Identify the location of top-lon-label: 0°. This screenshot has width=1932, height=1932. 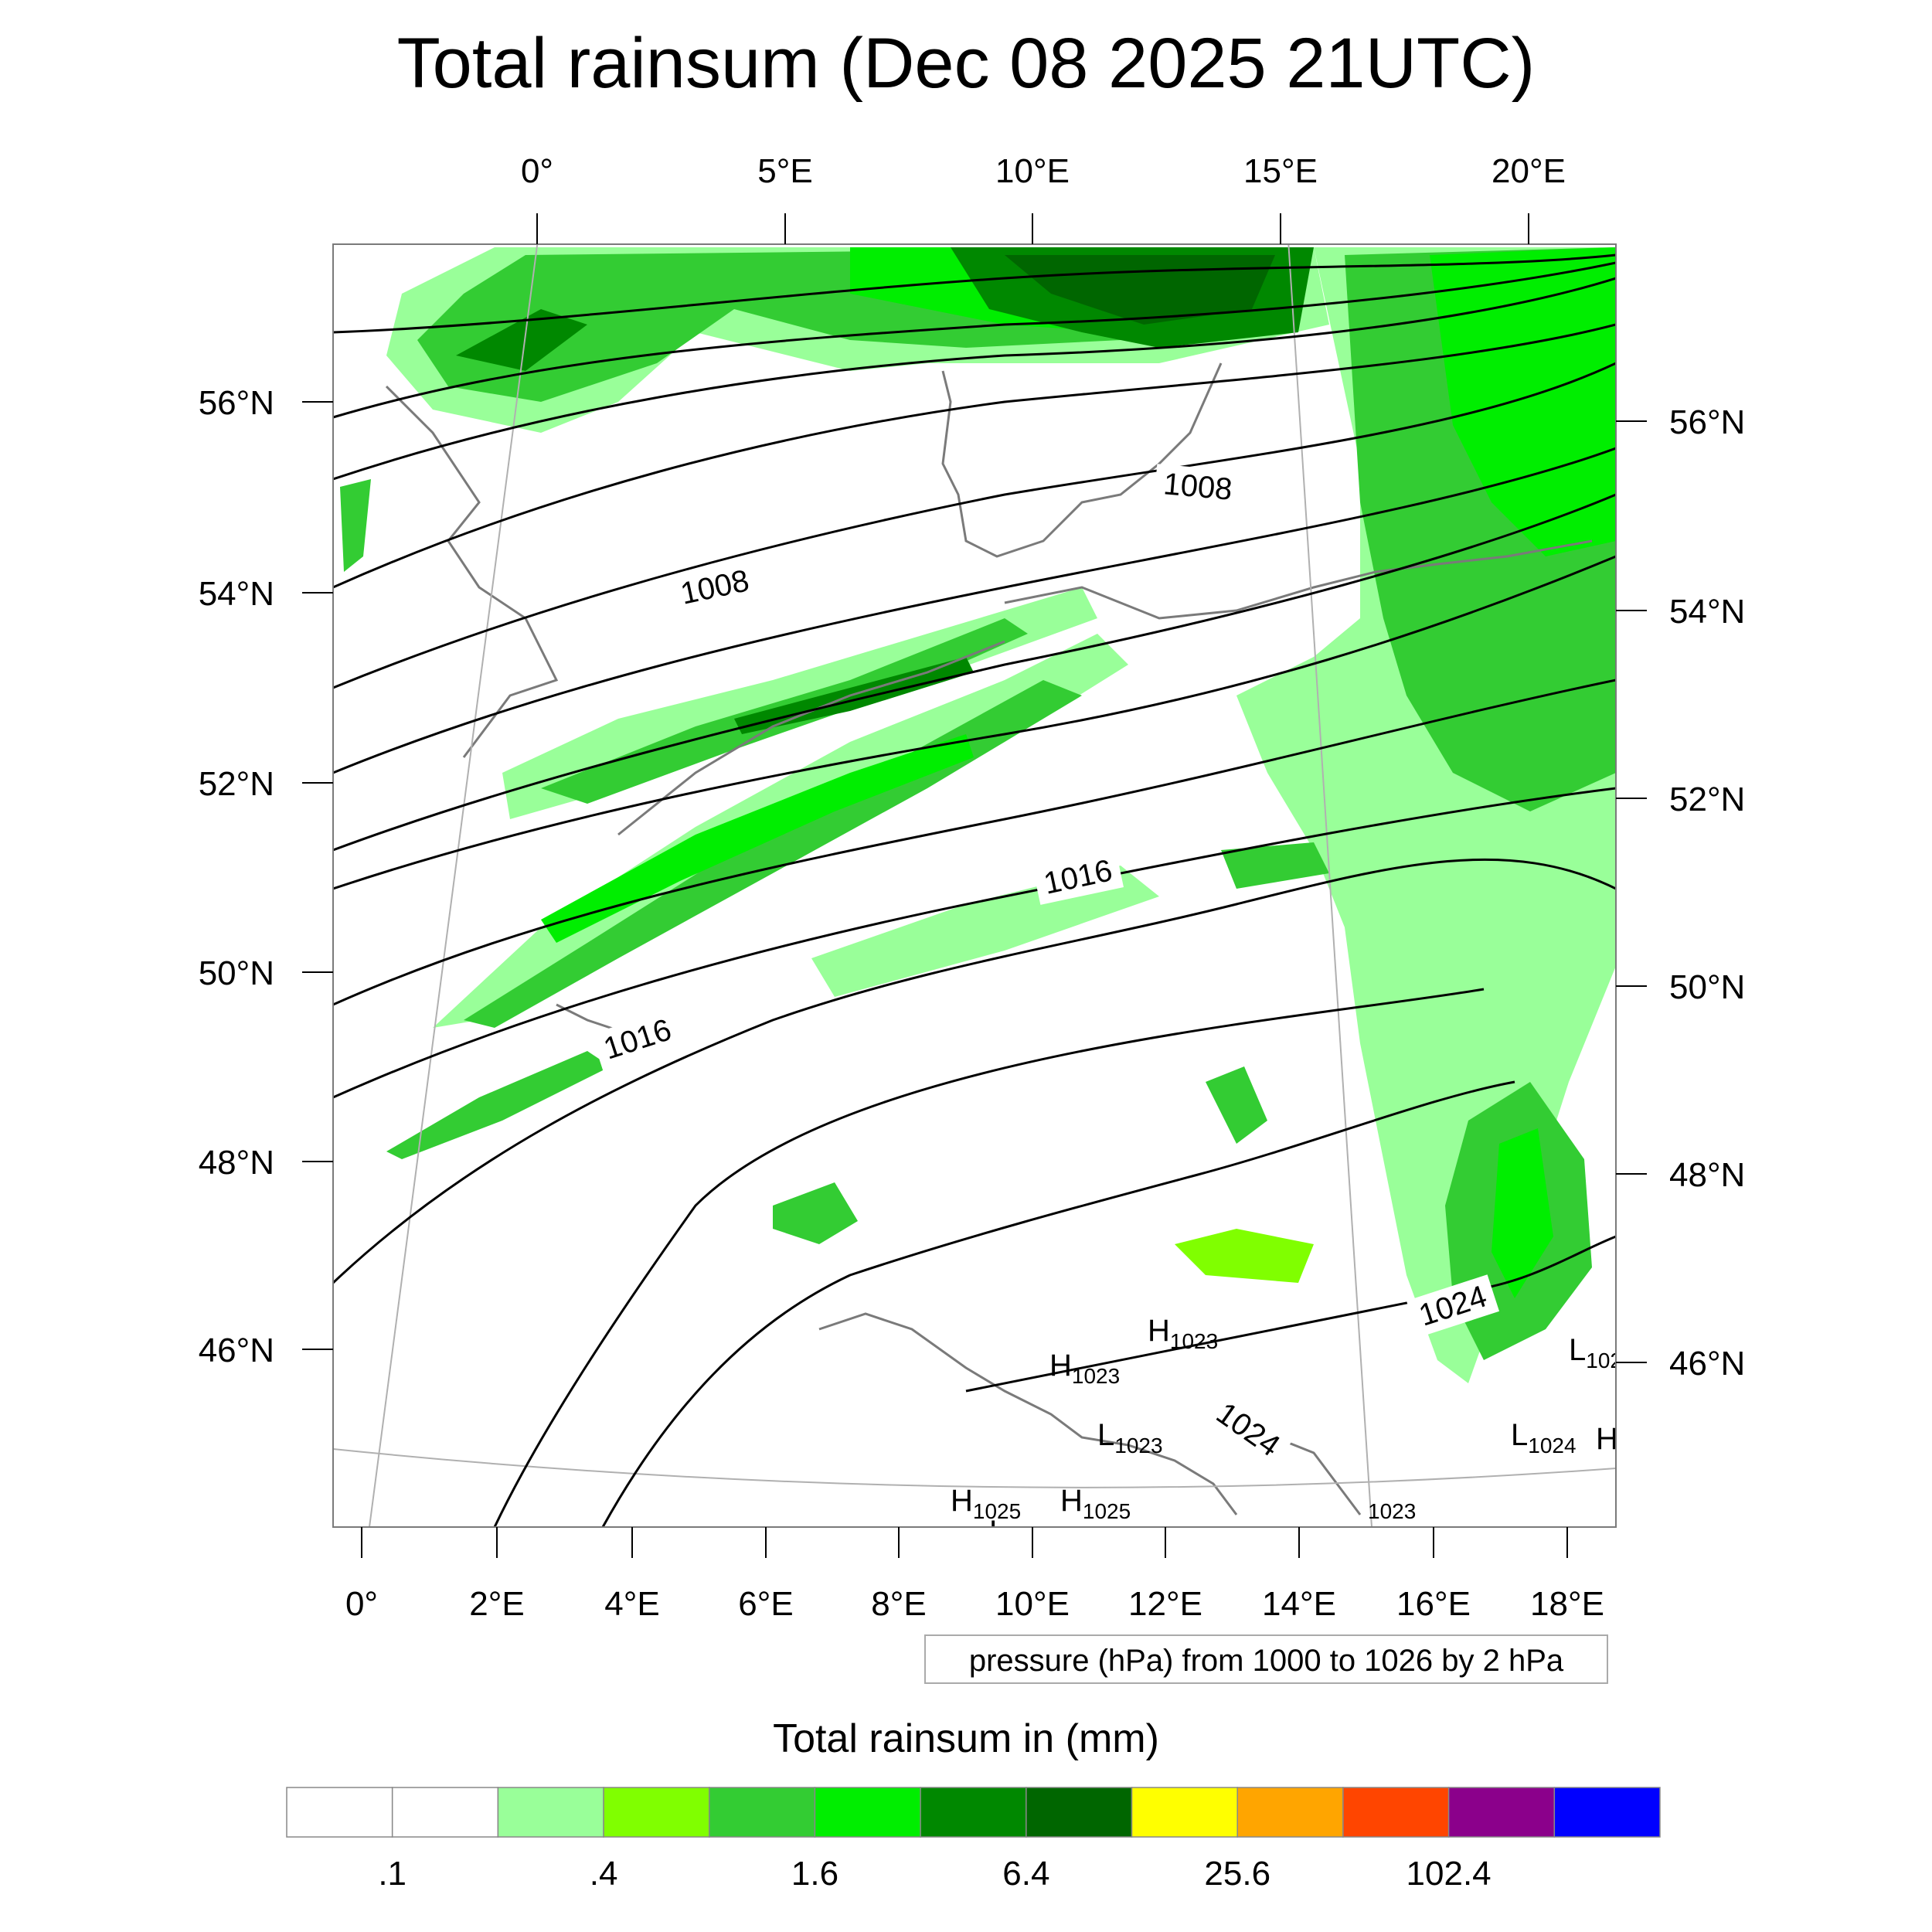
(537, 171).